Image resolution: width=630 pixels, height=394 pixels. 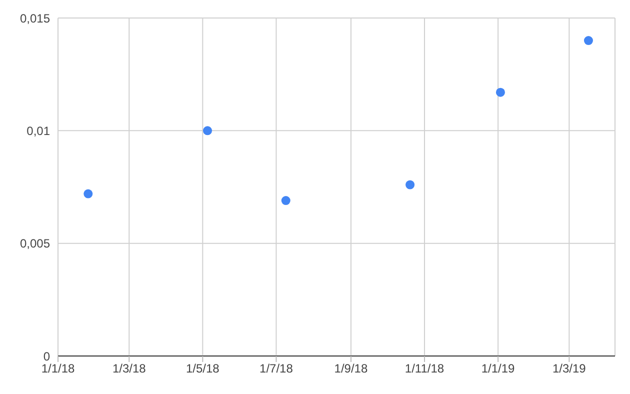 I want to click on y-tick-label: 0, so click(x=46, y=356).